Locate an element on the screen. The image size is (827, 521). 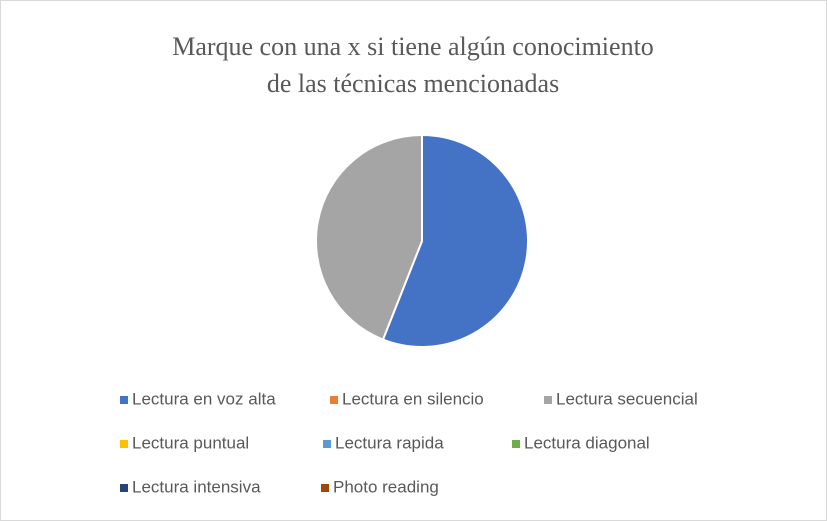
legend-label: Lectura en voz alta is located at coordinates (204, 398).